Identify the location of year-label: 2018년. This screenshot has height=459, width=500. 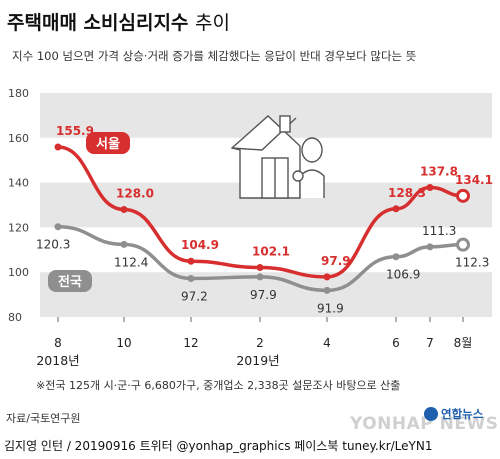
(57, 360).